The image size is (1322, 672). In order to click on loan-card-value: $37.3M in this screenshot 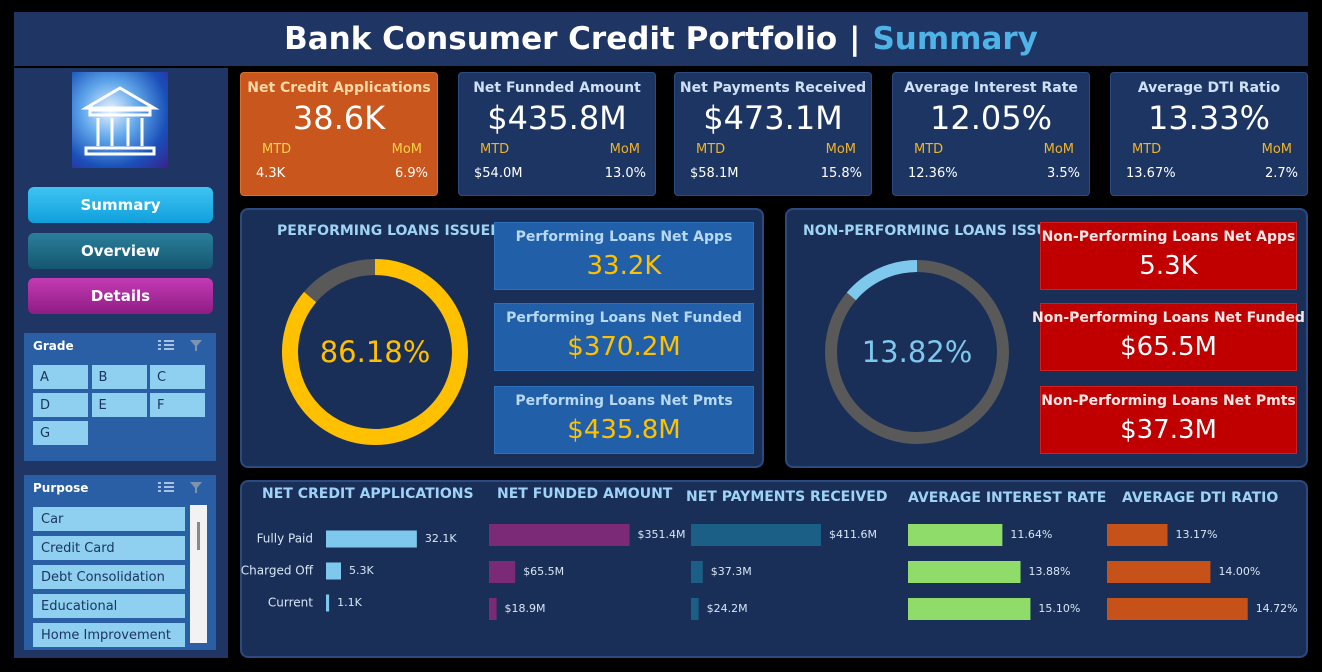, I will do `click(1168, 430)`.